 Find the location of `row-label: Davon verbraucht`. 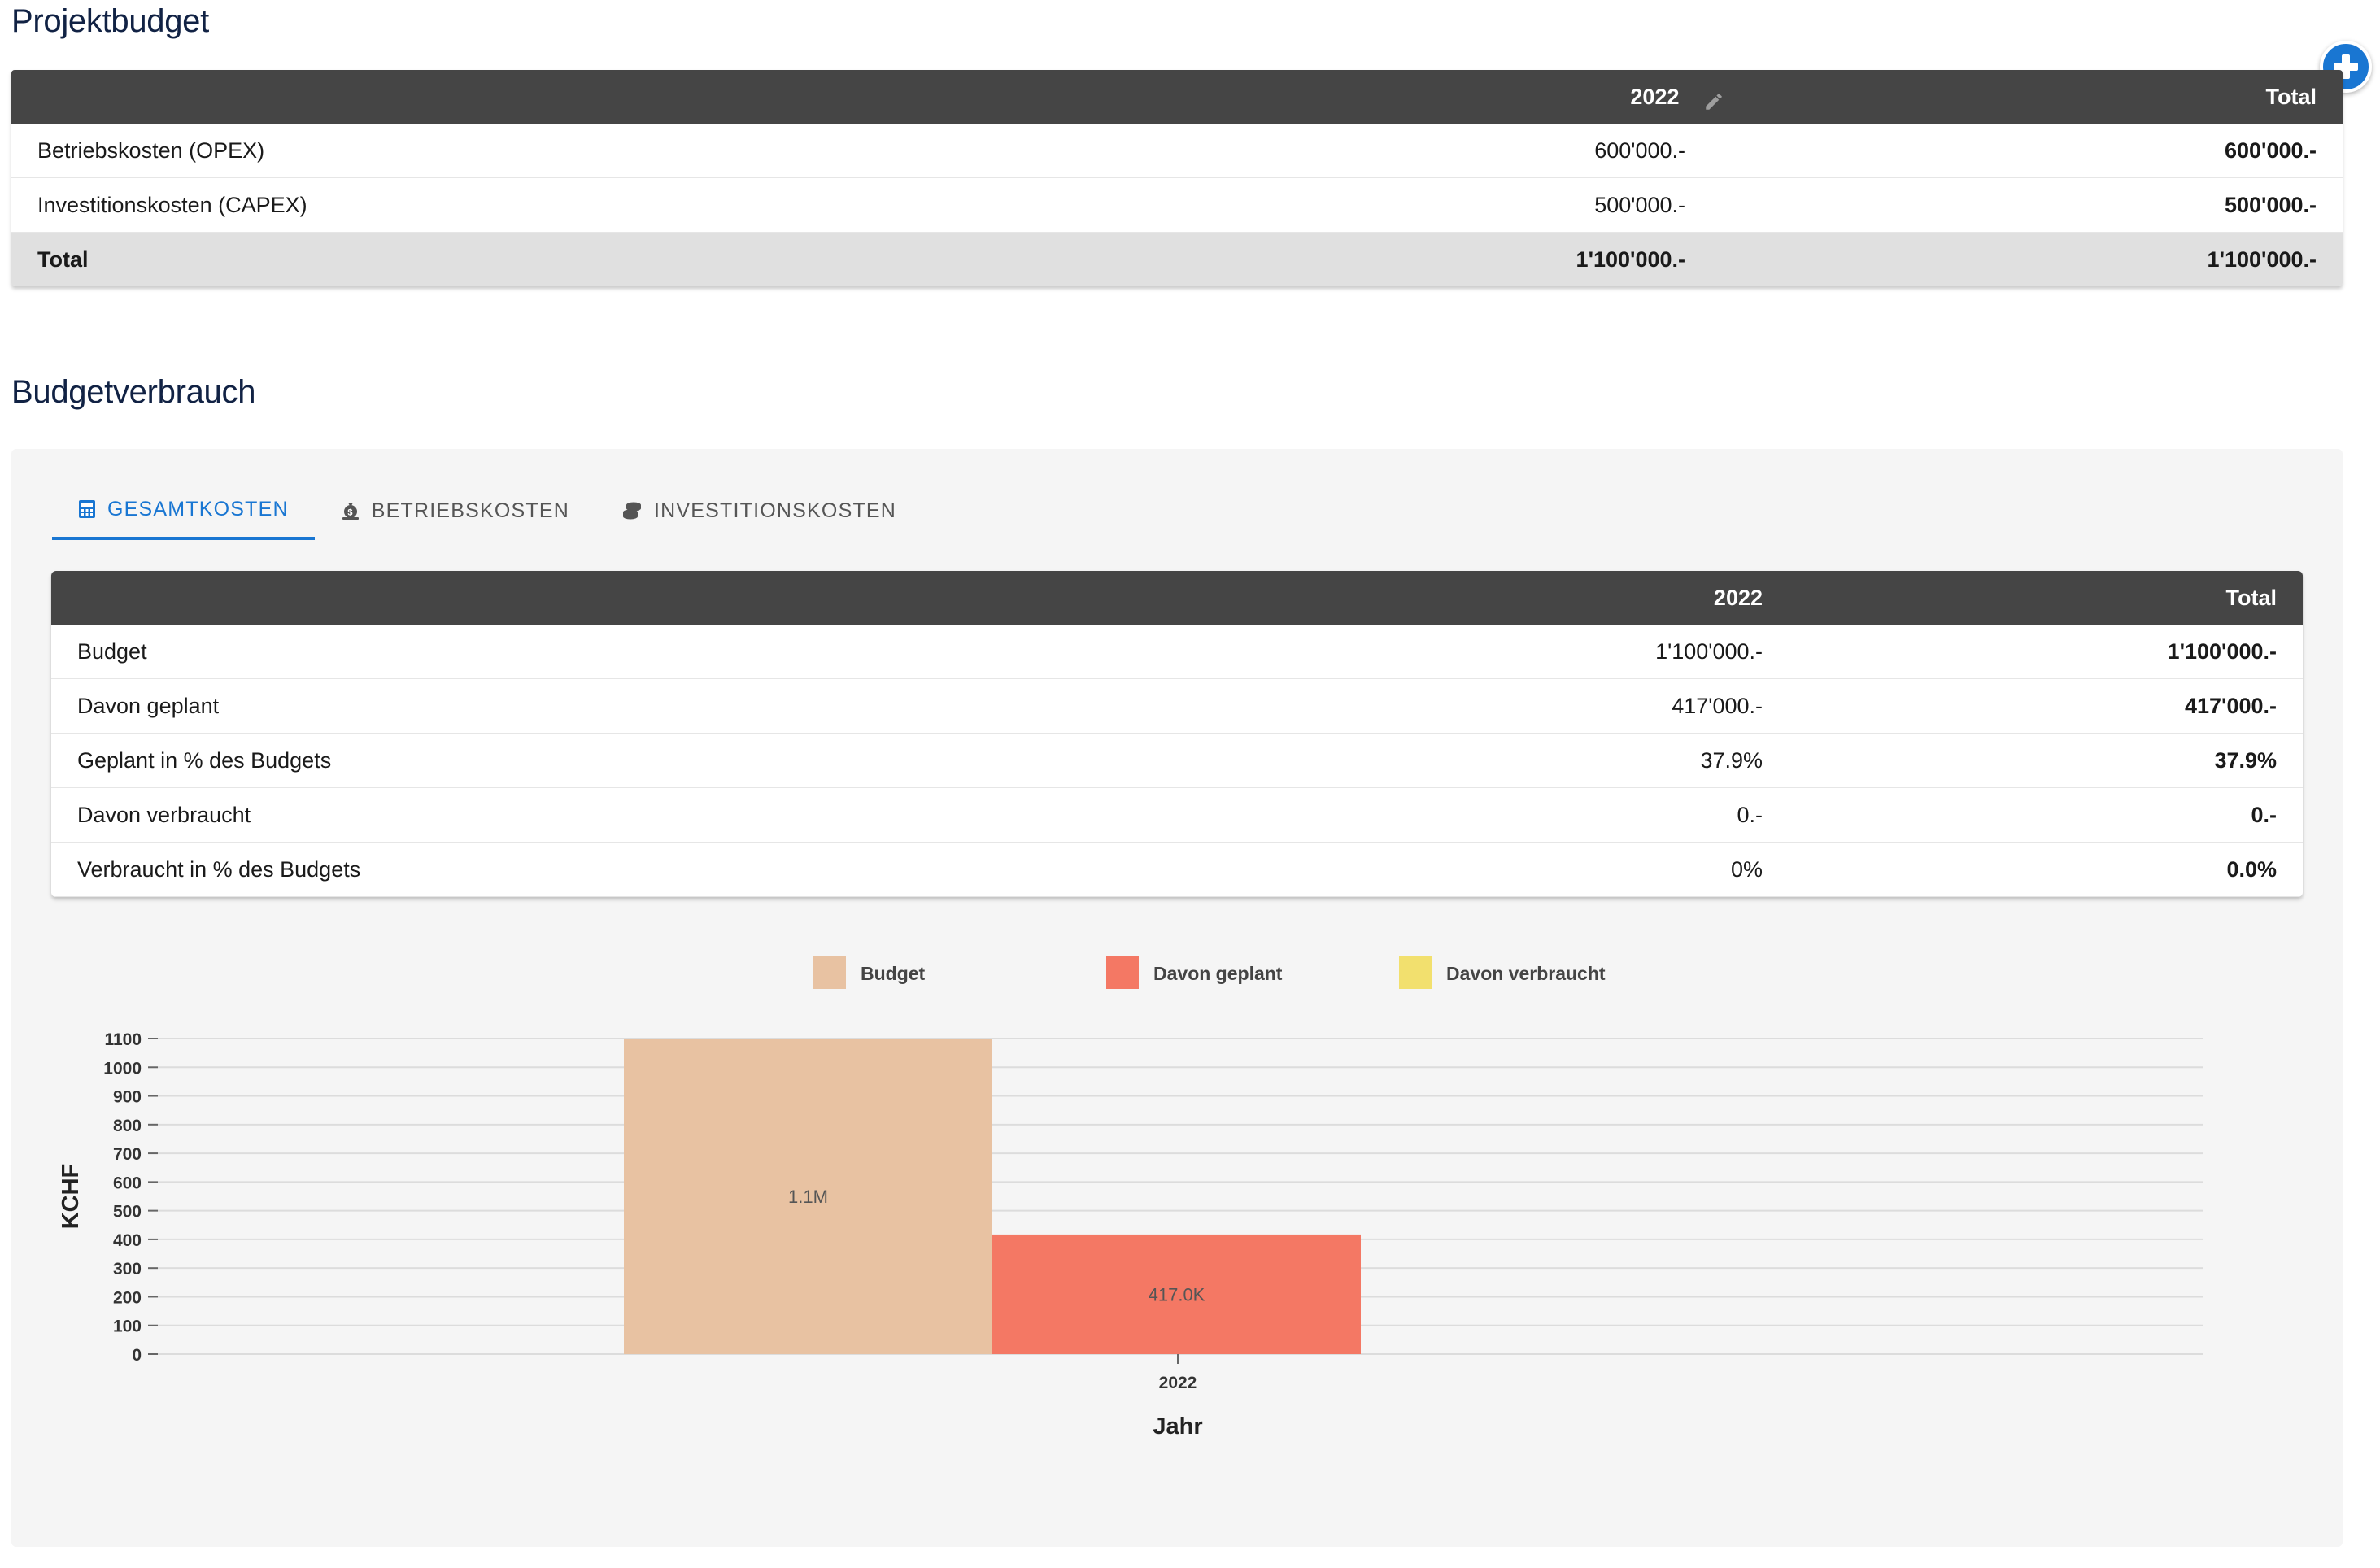

row-label: Davon verbraucht is located at coordinates (584, 815).